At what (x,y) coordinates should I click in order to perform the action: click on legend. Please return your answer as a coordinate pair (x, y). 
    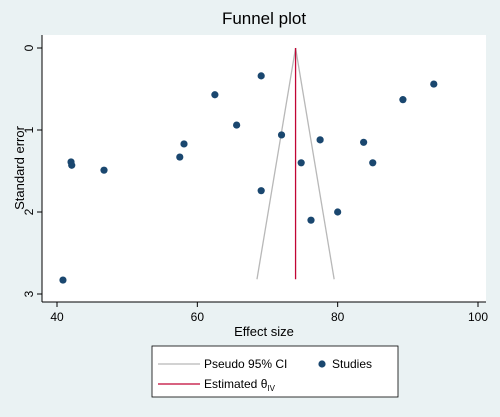
    Looking at the image, I should click on (275, 371).